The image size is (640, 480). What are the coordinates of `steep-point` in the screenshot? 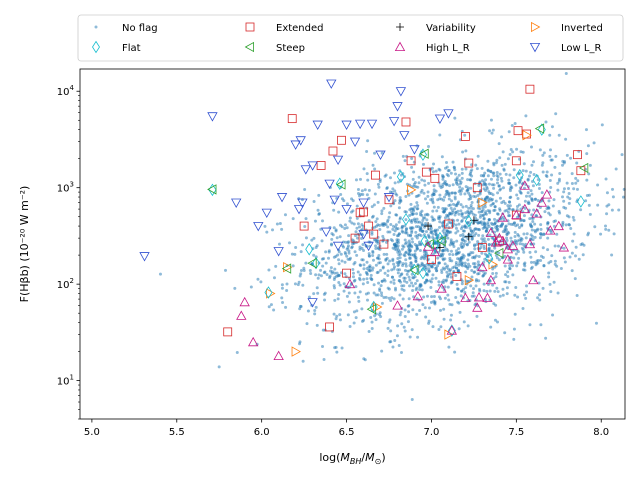 It's located at (286, 268).